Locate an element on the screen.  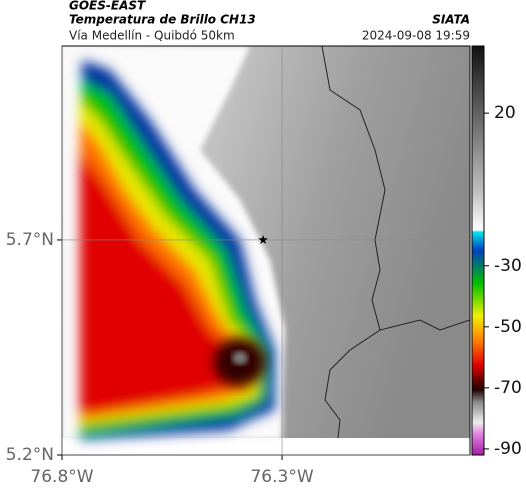
location-marker is located at coordinates (263, 239).